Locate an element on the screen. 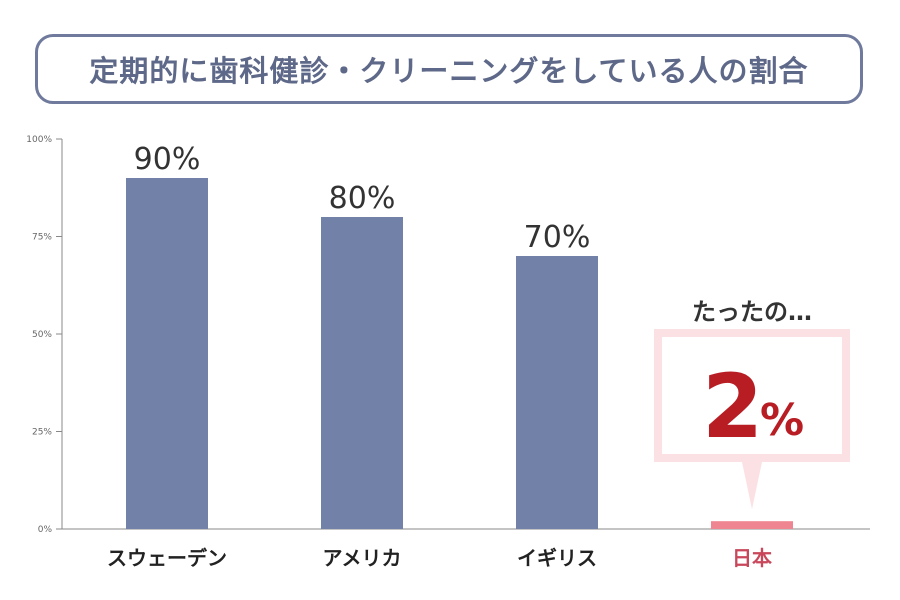 Image resolution: width=900 pixels, height=600 pixels. category-label-1: アメリカ is located at coordinates (362, 558).